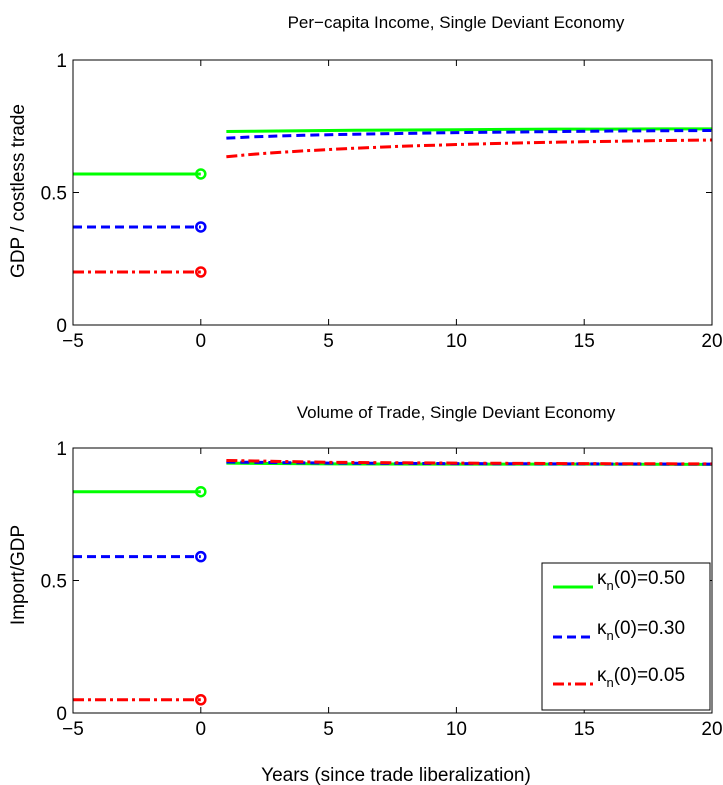 Image resolution: width=723 pixels, height=785 pixels. I want to click on legend-entry: κn(0)=0.50, so click(619, 580).